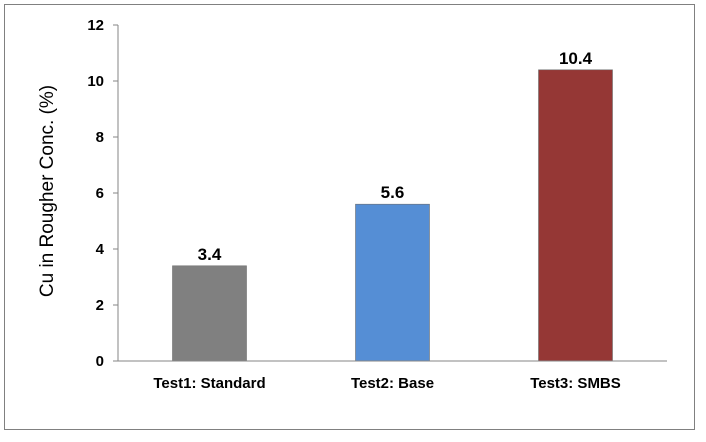 This screenshot has height=442, width=706. Describe the element at coordinates (47, 191) in the screenshot. I see `y-axis-title: Cu in Rougher Conc. (%)` at that location.